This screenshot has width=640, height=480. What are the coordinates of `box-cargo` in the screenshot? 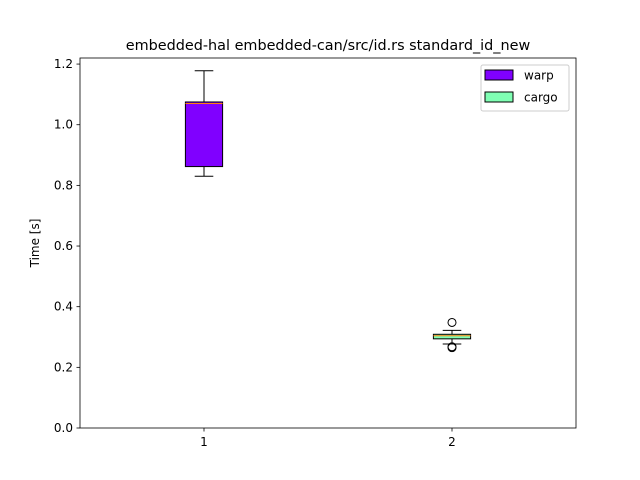 It's located at (452, 335).